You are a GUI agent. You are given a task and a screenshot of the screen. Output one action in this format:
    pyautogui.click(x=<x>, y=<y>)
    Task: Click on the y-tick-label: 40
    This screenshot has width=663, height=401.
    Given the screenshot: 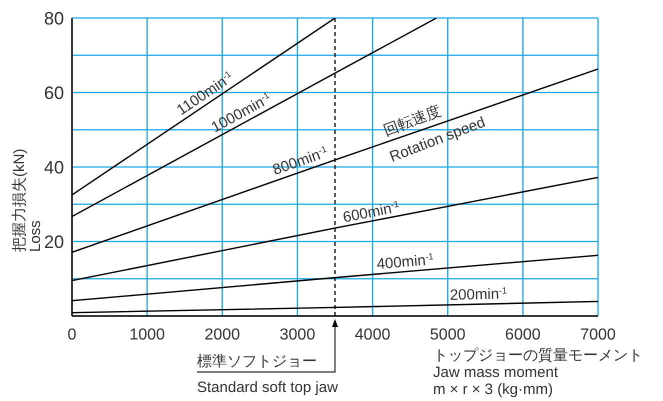 What is the action you would take?
    pyautogui.click(x=54, y=167)
    